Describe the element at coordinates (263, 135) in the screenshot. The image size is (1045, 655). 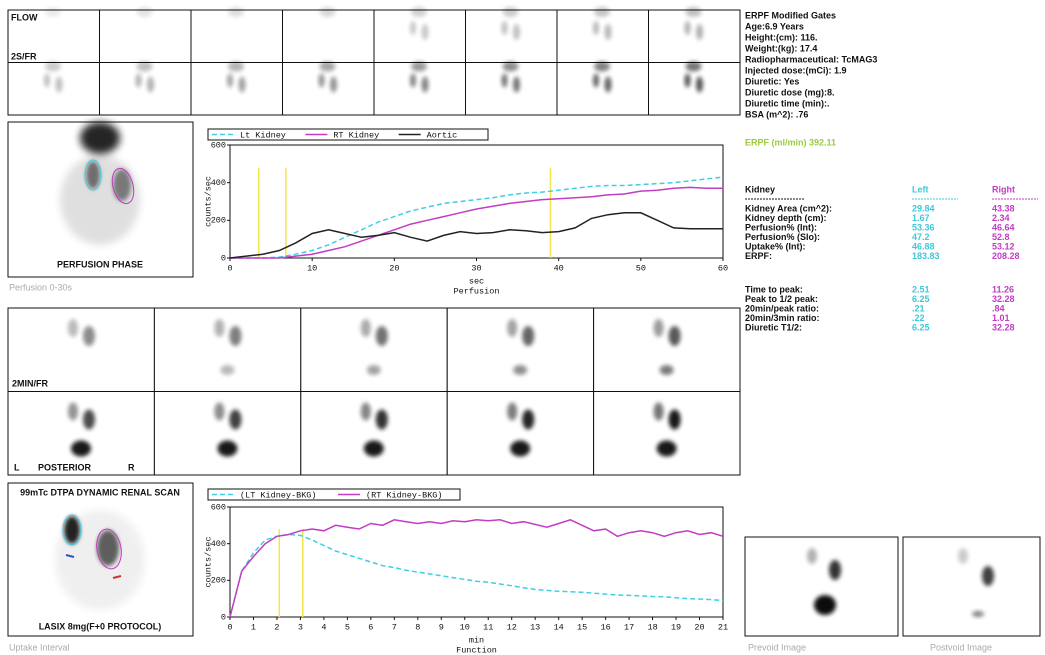
I see `legend-label: Lt Kidney` at that location.